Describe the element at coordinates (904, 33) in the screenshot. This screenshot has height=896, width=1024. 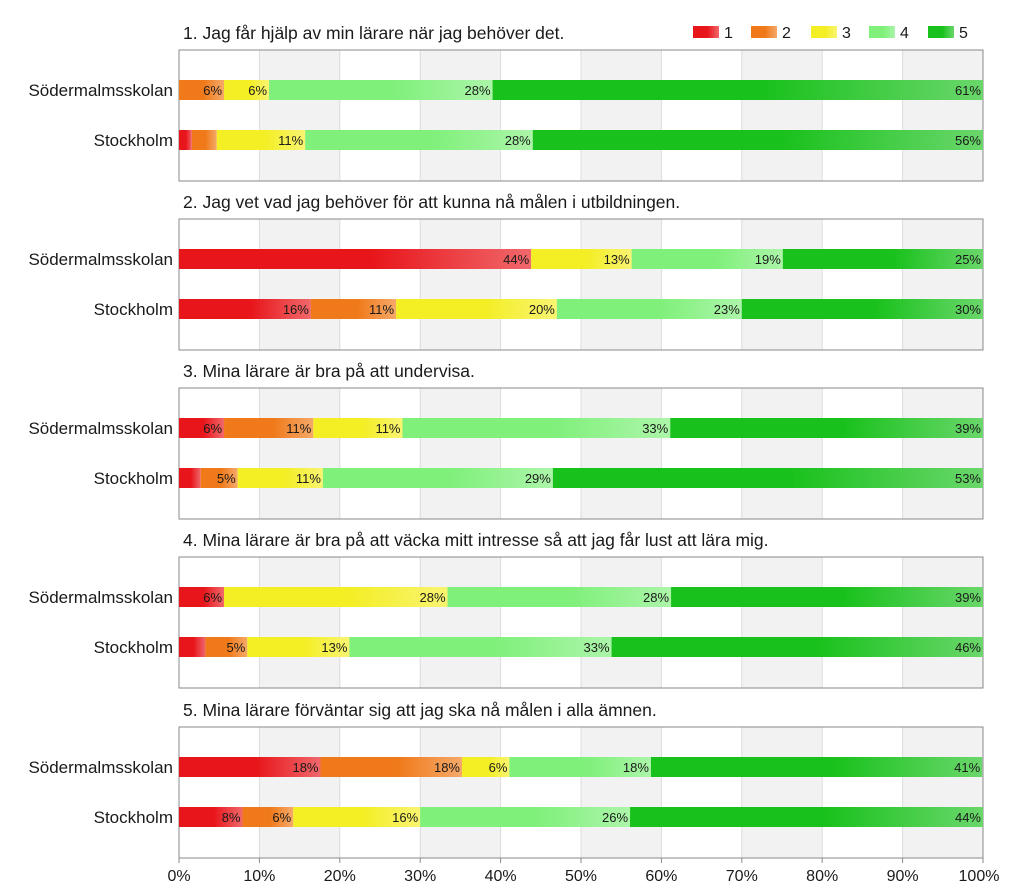
I see `legend-label: 4` at that location.